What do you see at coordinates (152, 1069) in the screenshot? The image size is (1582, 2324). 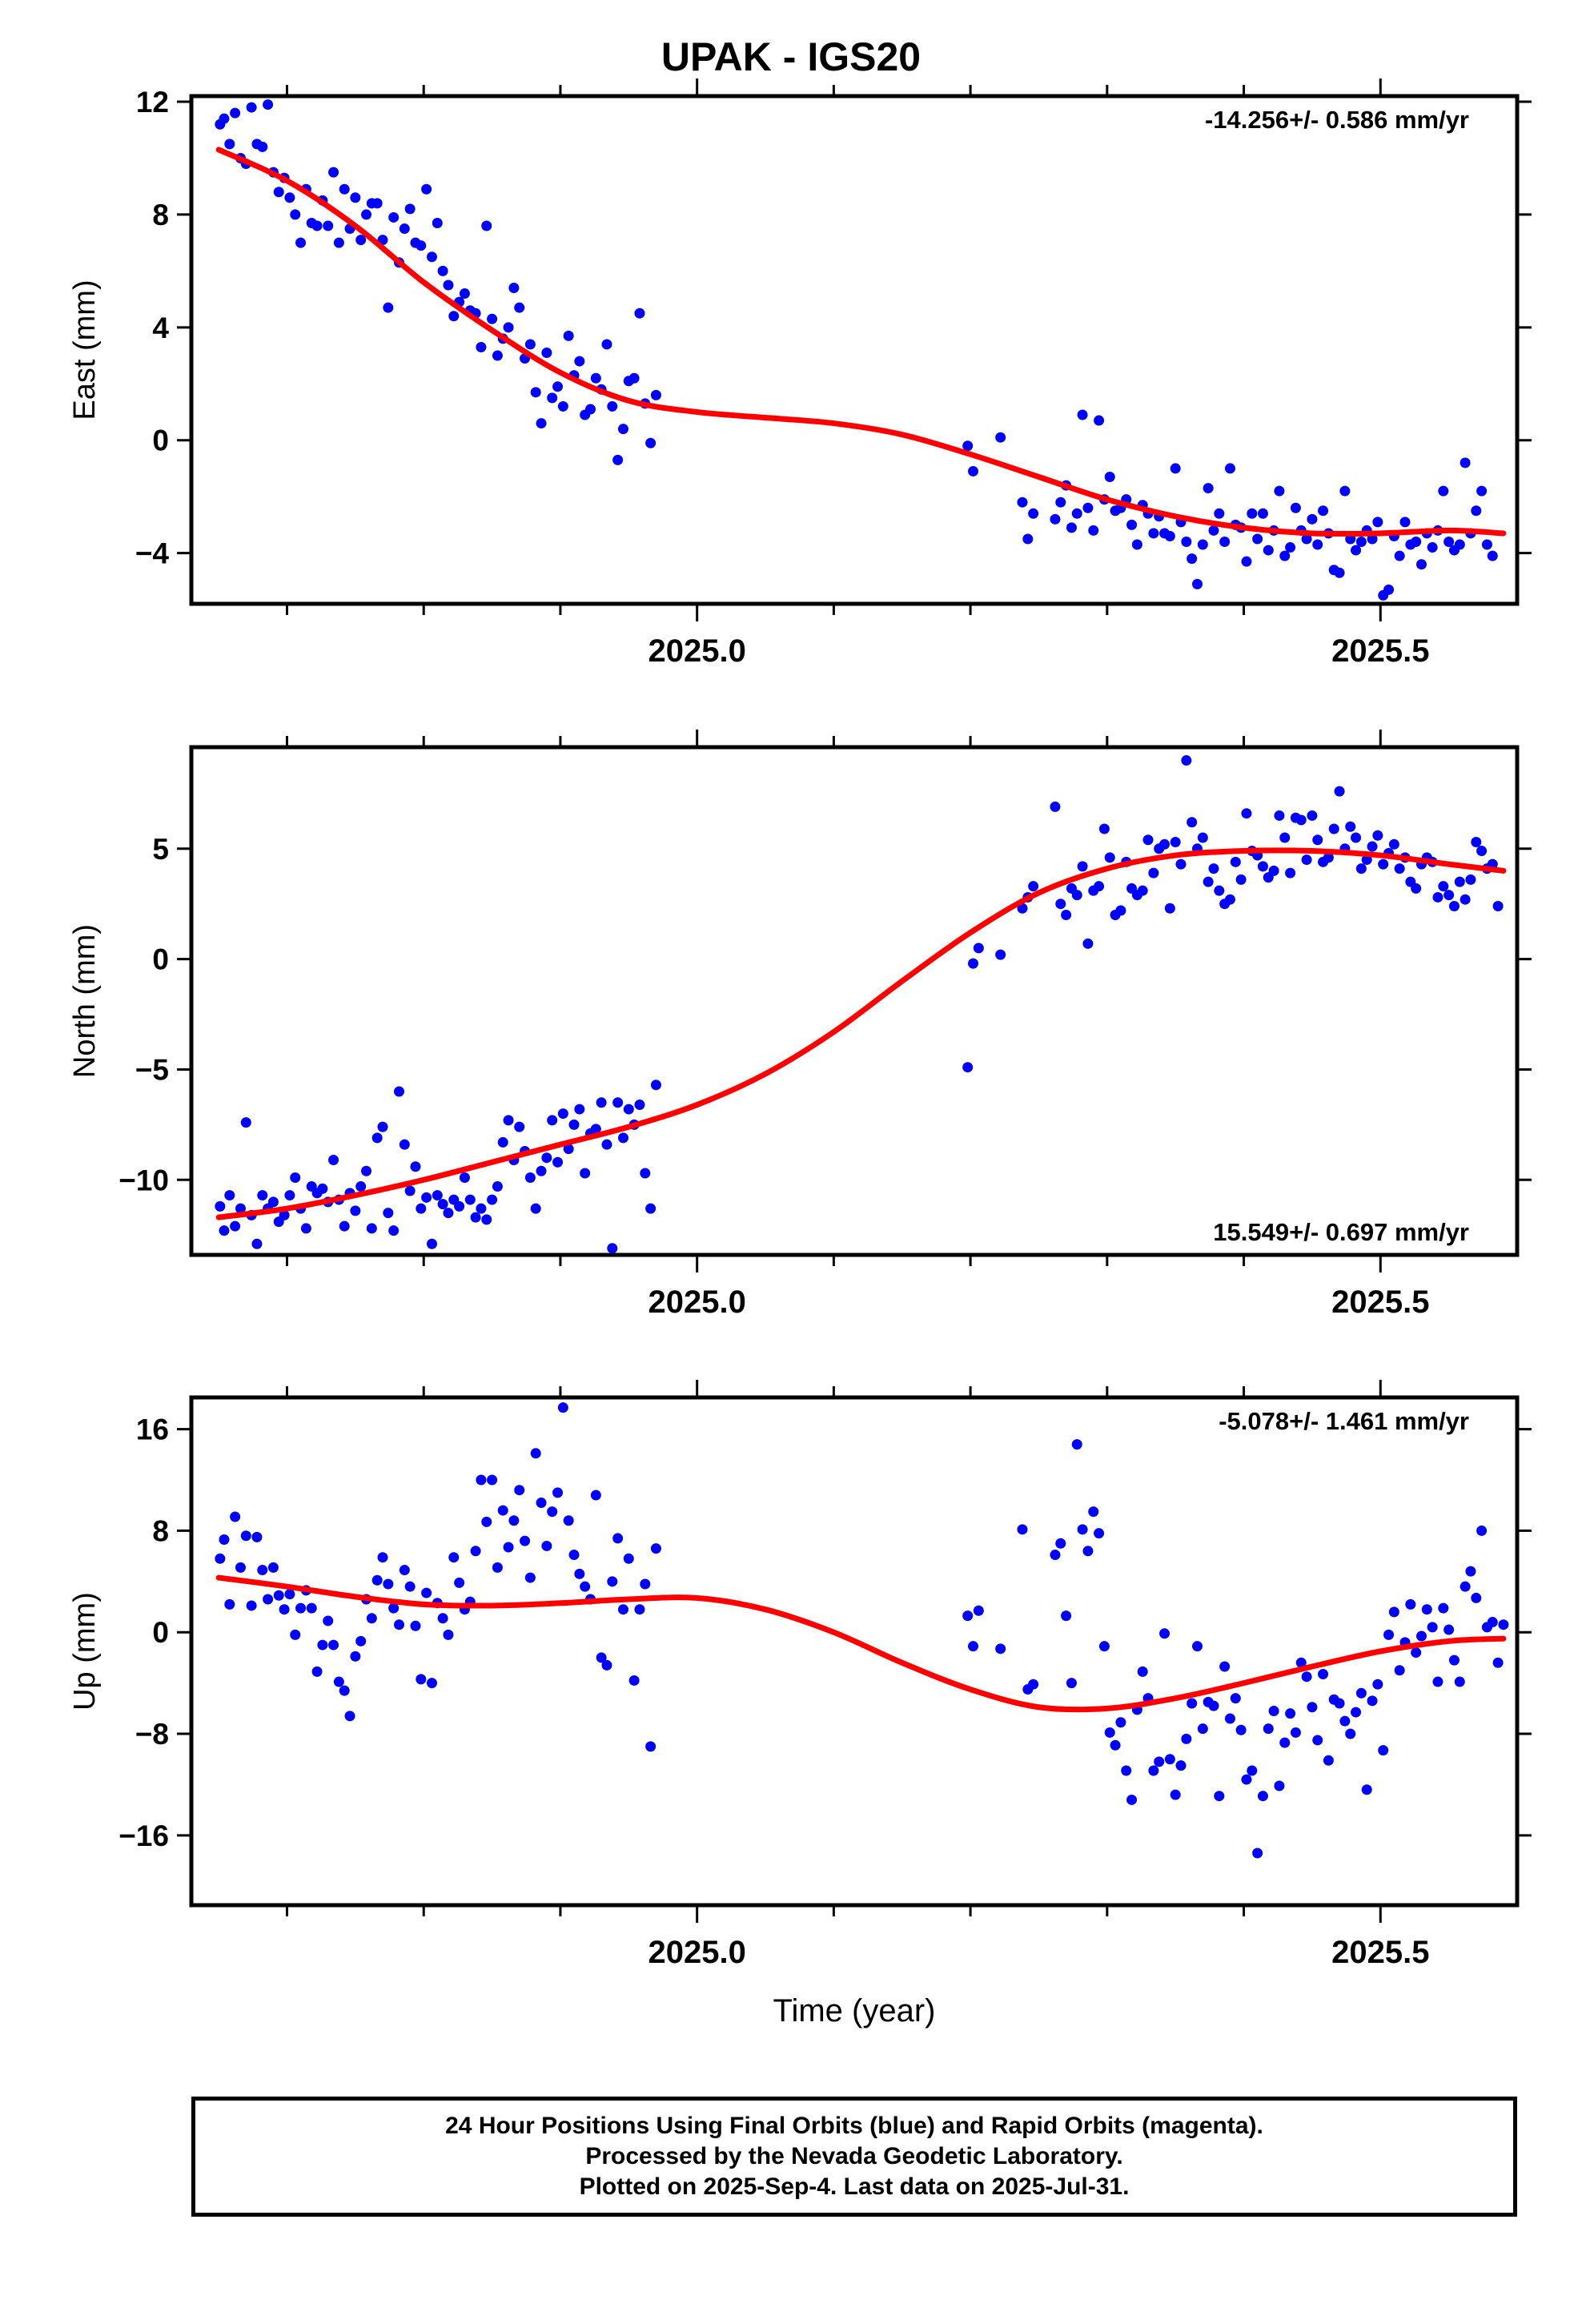 I see `ytick-label: −5` at bounding box center [152, 1069].